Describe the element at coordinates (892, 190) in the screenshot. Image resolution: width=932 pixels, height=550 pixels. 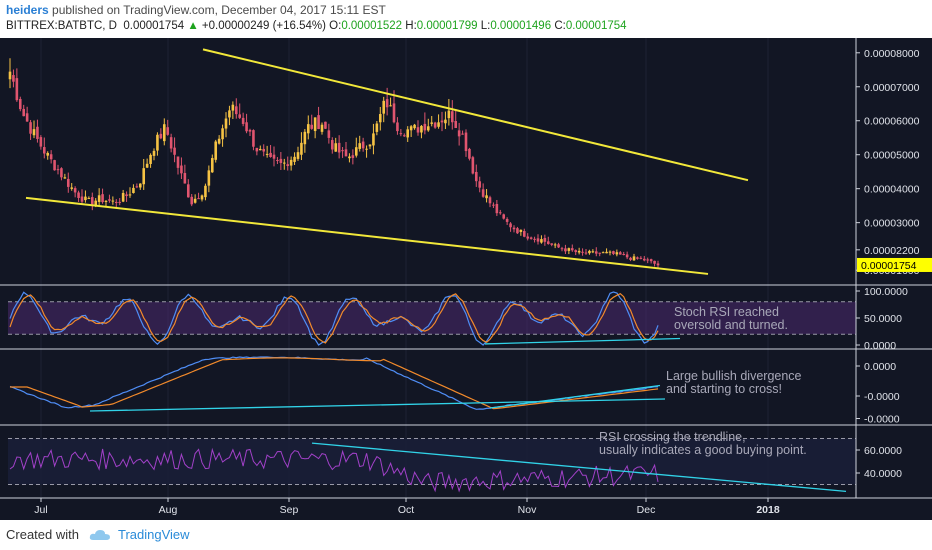
I see `price-tick-label: 0.00004000` at that location.